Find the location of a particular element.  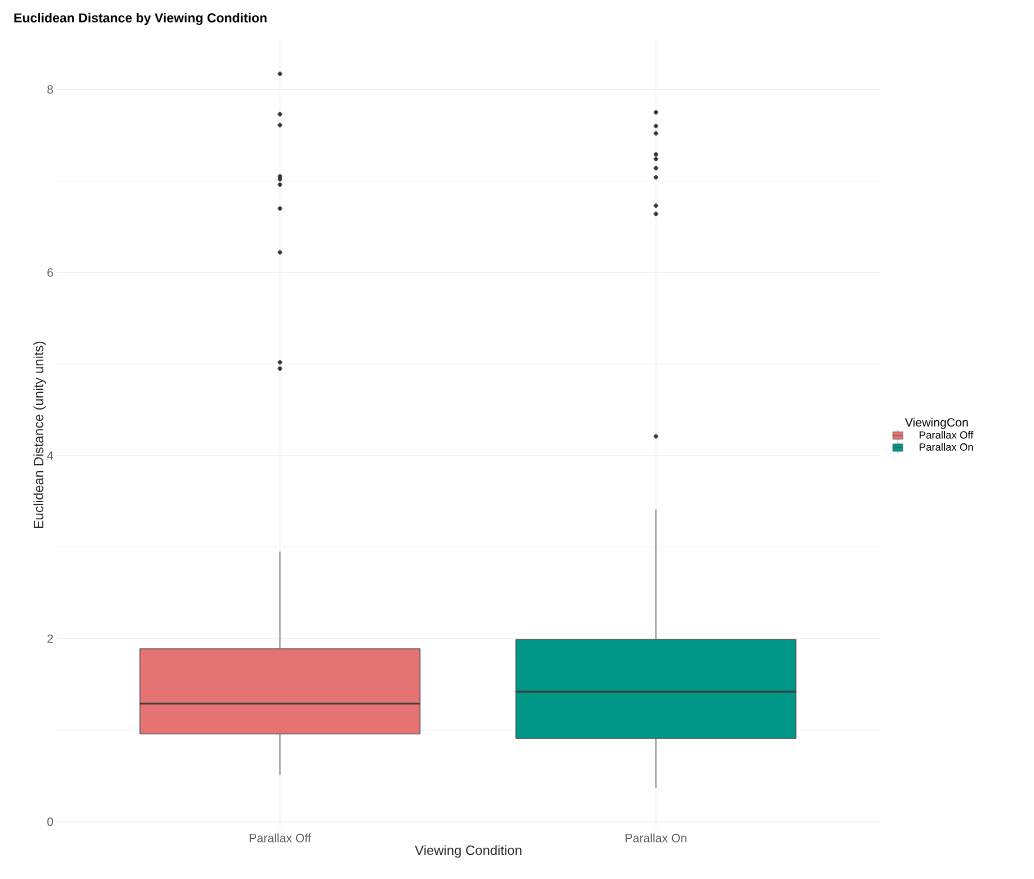

y-tick-label: 6 is located at coordinates (50, 272).